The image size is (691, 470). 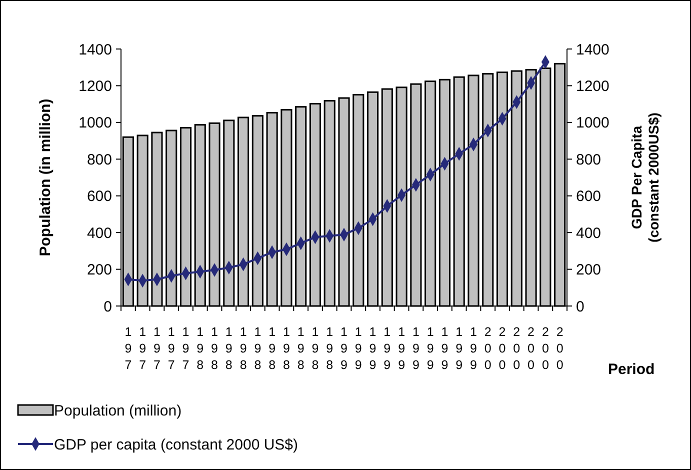 I want to click on y2-tick-label: 1400, so click(x=593, y=49).